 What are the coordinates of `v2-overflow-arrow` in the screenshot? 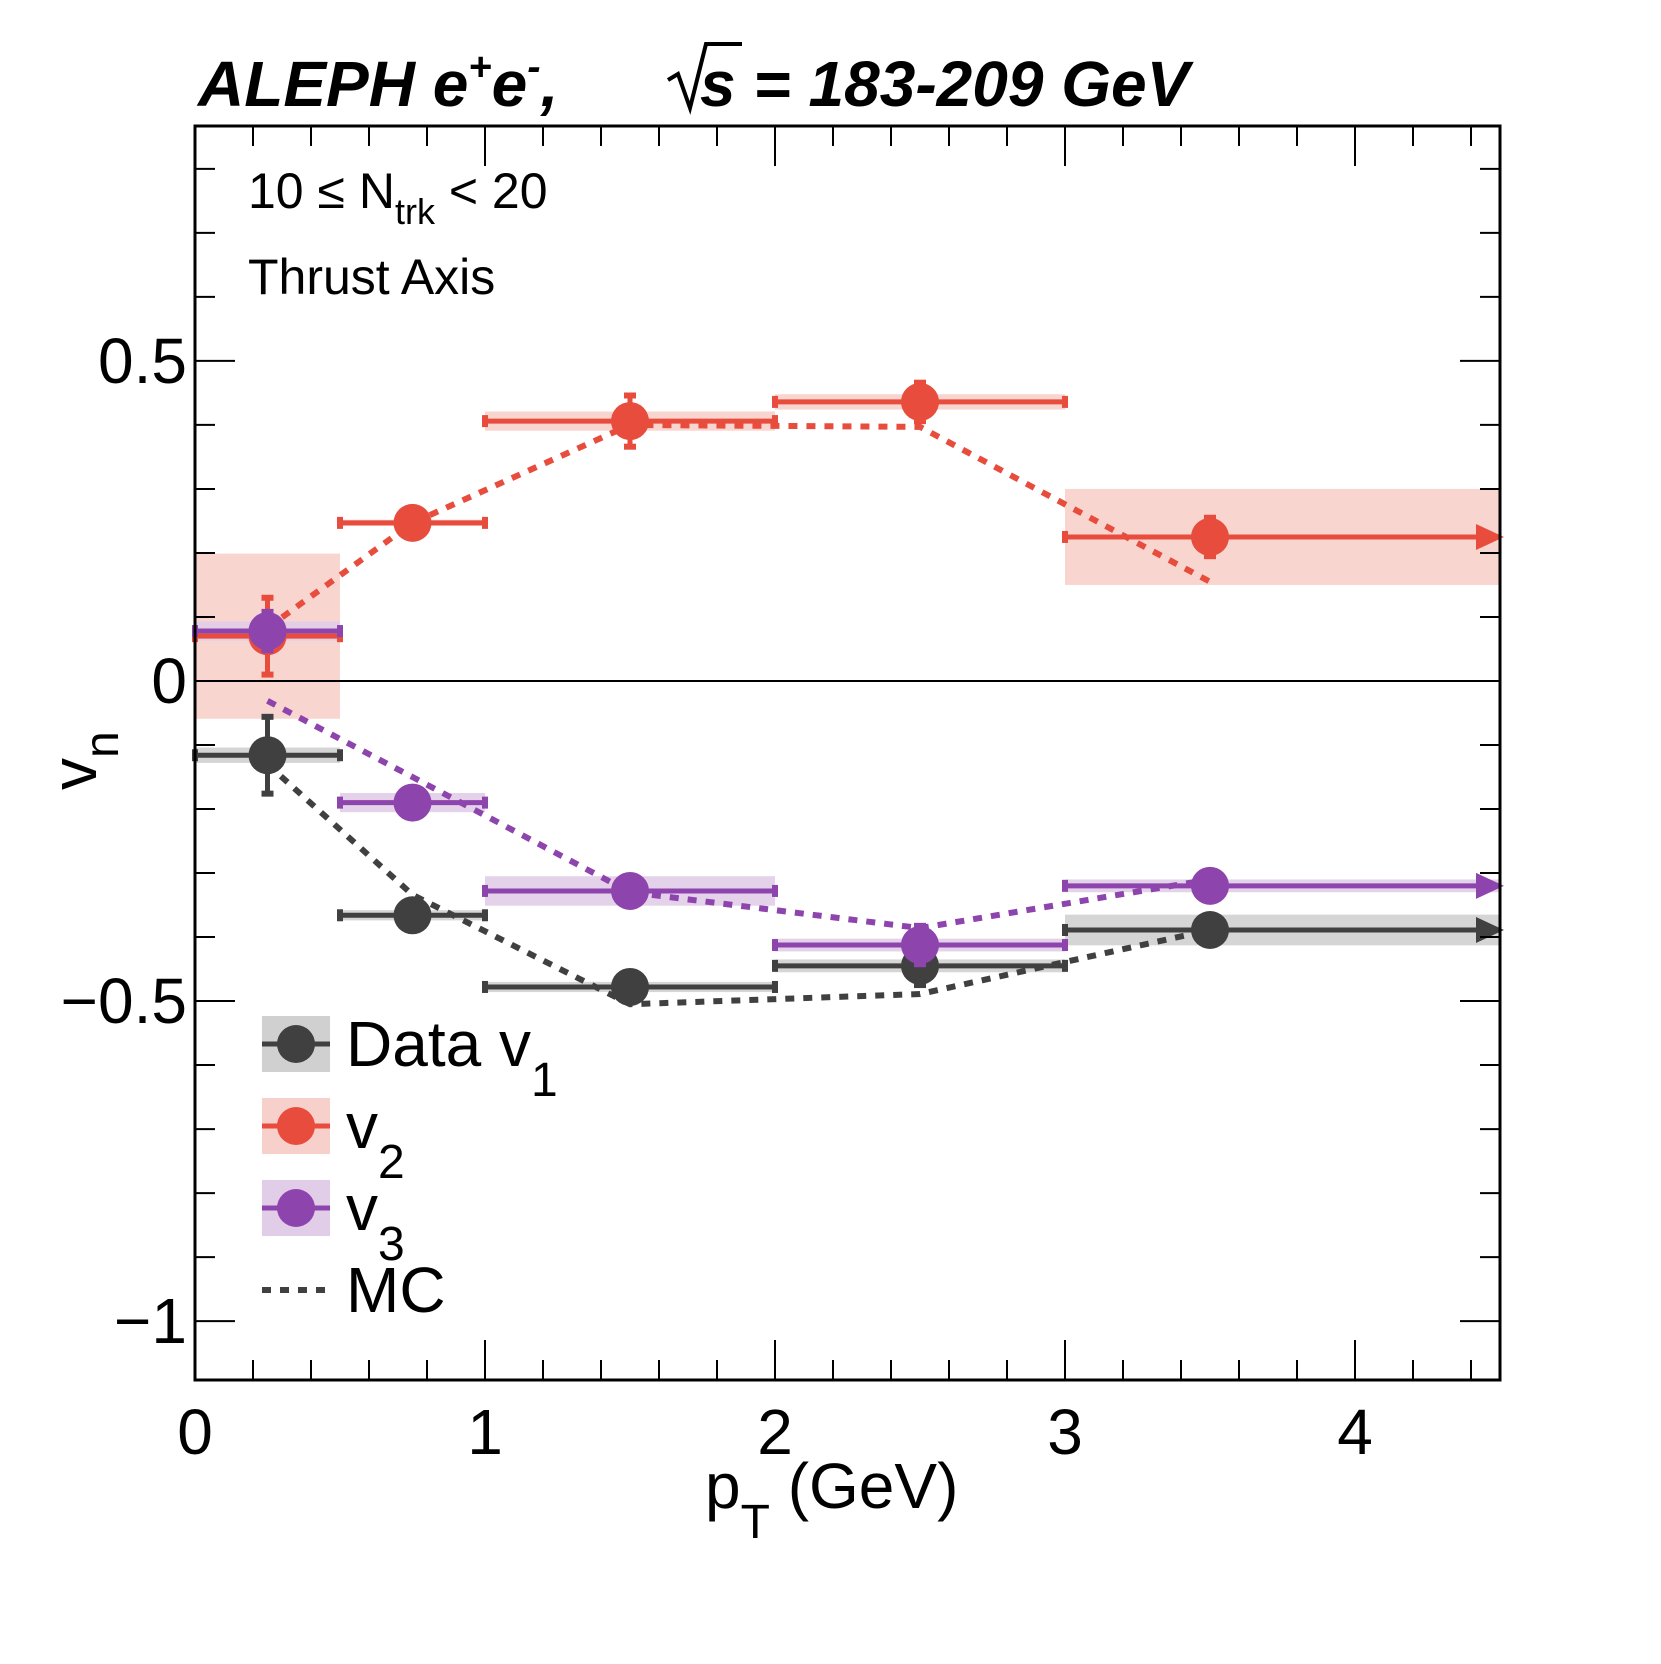 It's located at (1490, 536).